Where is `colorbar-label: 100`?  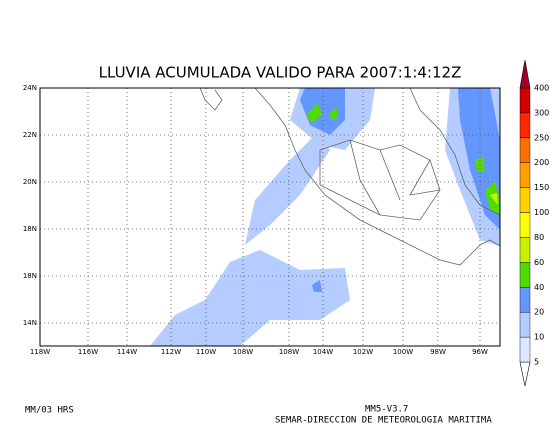
colorbar-label: 100 is located at coordinates (541, 212).